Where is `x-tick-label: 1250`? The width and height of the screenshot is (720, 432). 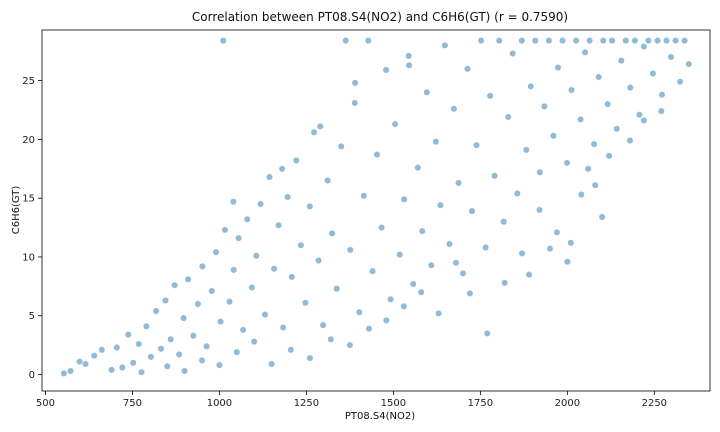 x-tick-label: 1250 is located at coordinates (306, 403).